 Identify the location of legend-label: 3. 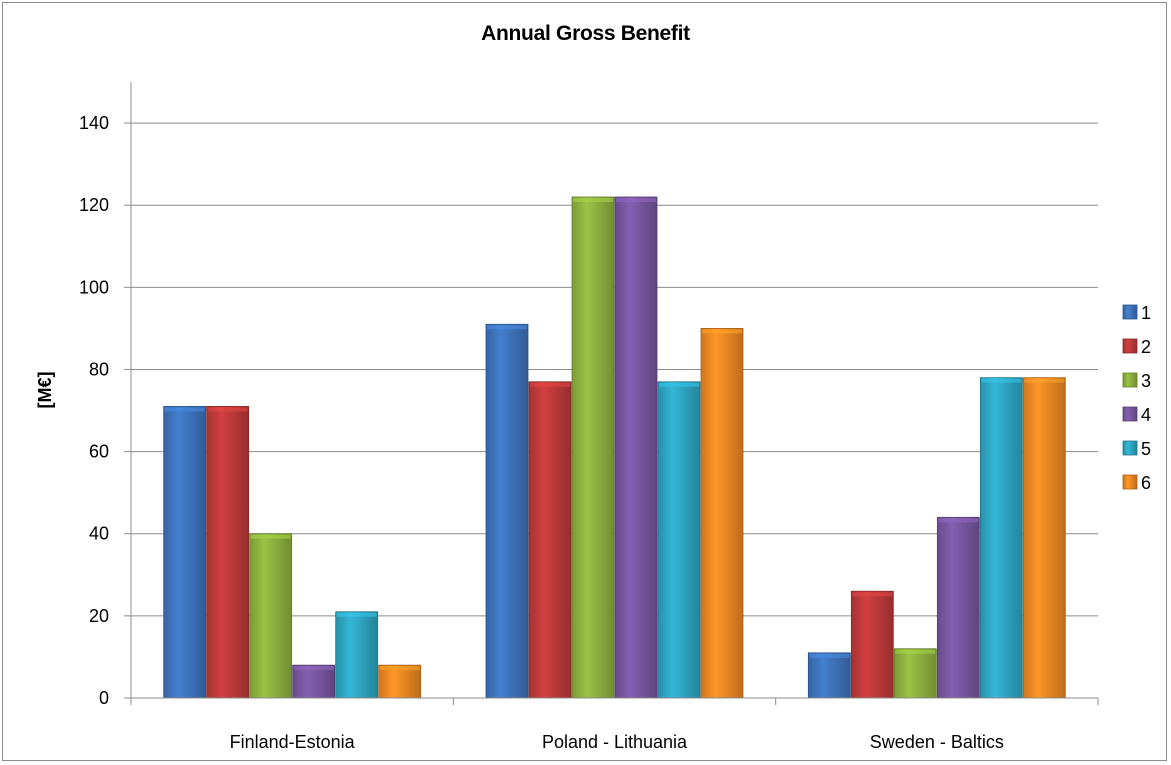
(1146, 381).